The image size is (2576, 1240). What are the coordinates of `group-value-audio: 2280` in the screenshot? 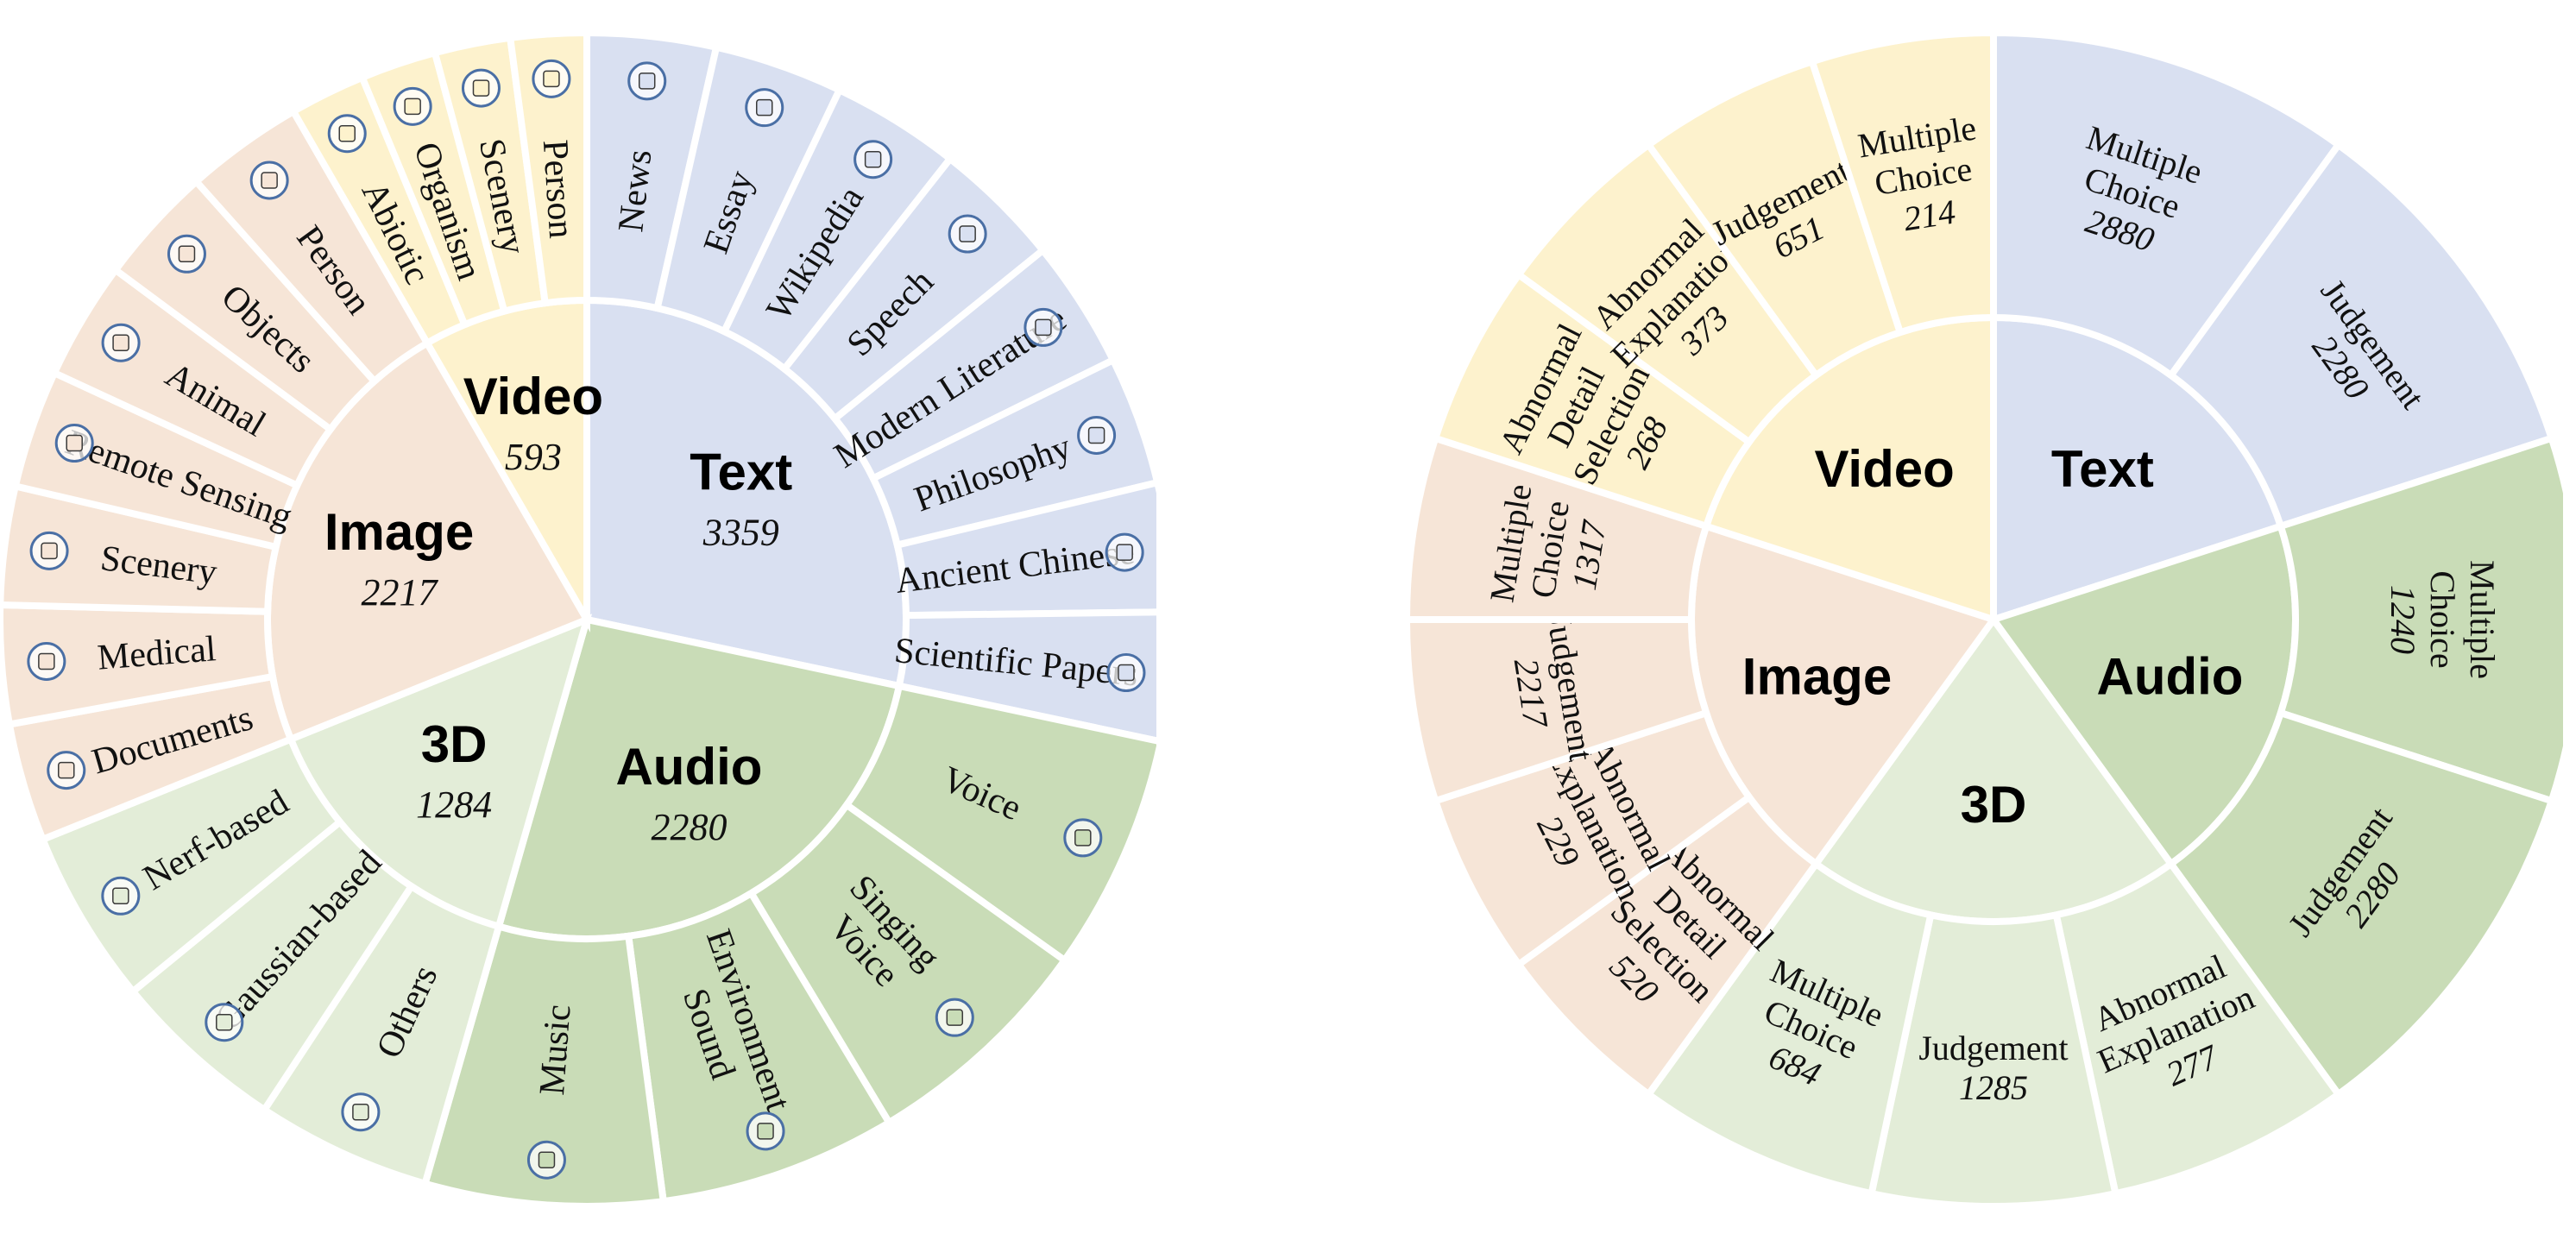 It's located at (689, 827).